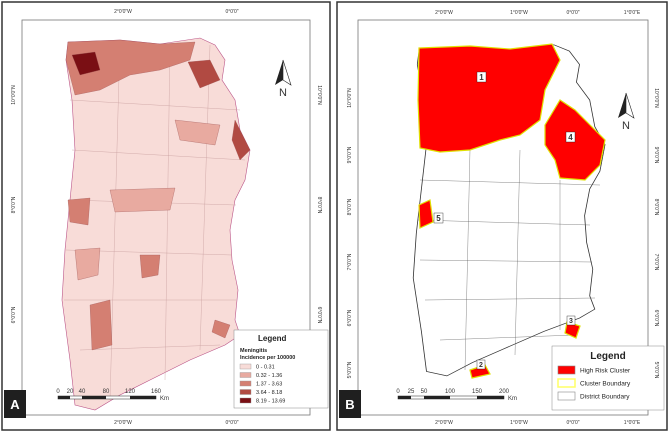 Image resolution: width=669 pixels, height=439 pixels. Describe the element at coordinates (82, 392) in the screenshot. I see `scale-label: 40` at that location.